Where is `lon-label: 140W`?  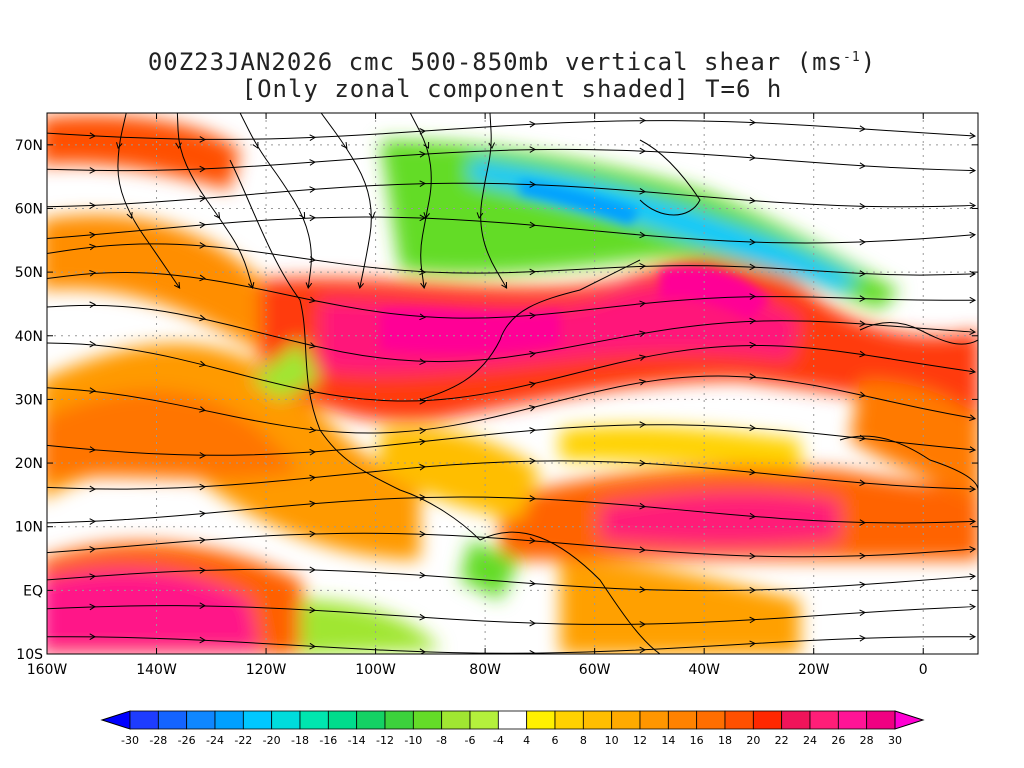 lon-label: 140W is located at coordinates (156, 670).